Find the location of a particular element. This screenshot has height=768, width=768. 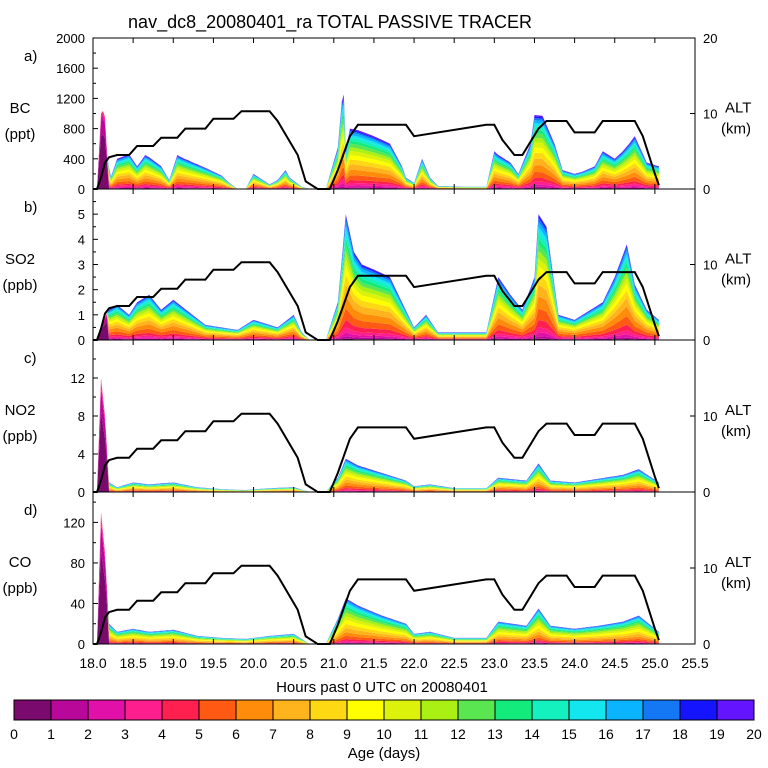

colorbar-tick-label: 11 is located at coordinates (421, 734).